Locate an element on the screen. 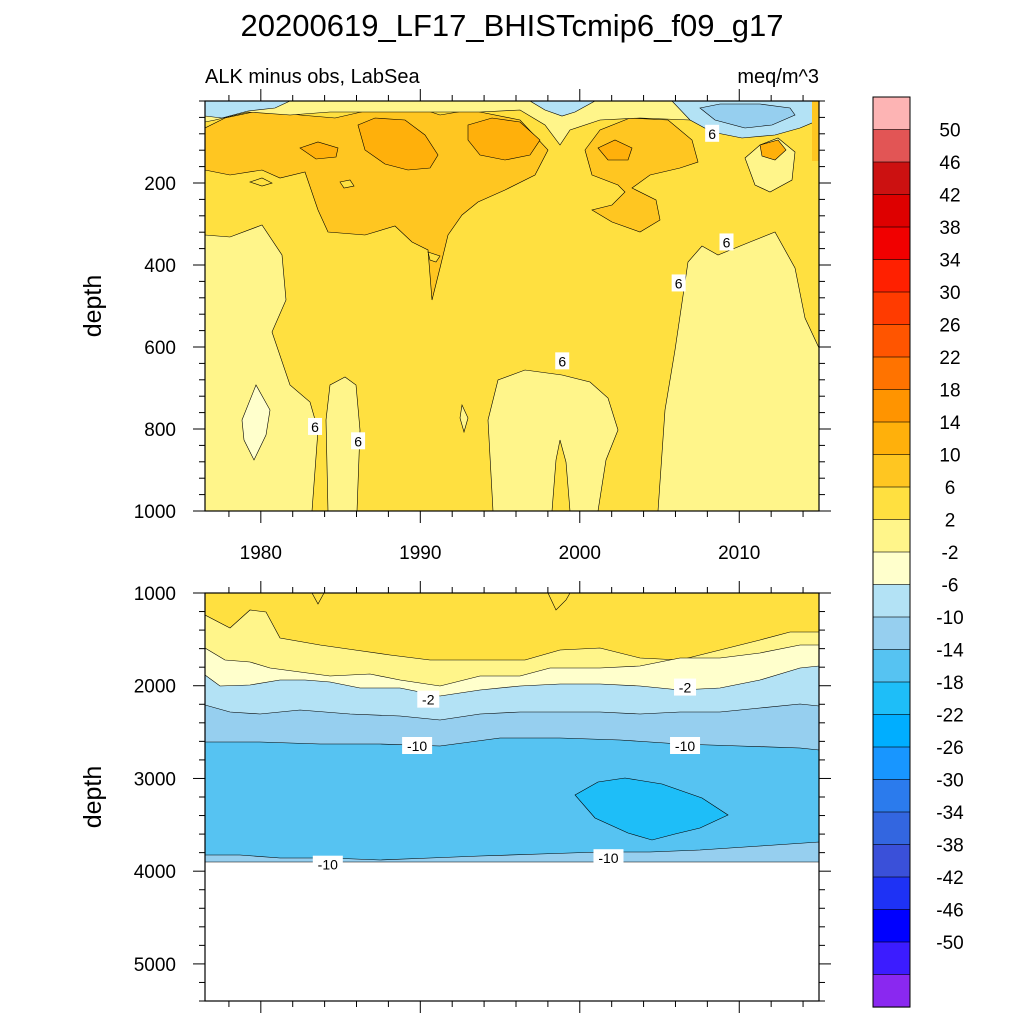 The height and width of the screenshot is (1024, 1024). colorbar-label: 42 is located at coordinates (949, 196).